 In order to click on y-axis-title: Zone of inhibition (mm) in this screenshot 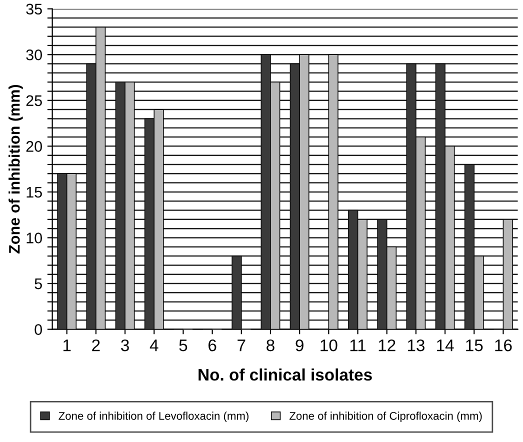, I will do `click(15, 169)`.